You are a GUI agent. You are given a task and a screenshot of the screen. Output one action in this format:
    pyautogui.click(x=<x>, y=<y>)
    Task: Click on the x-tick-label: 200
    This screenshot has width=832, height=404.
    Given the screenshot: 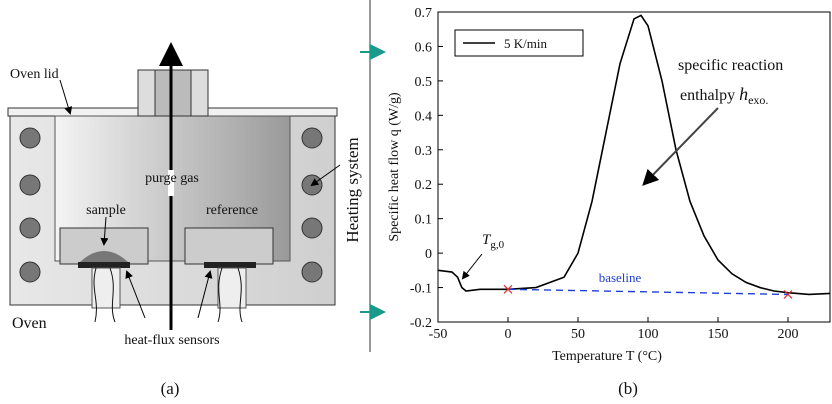 What is the action you would take?
    pyautogui.click(x=788, y=334)
    